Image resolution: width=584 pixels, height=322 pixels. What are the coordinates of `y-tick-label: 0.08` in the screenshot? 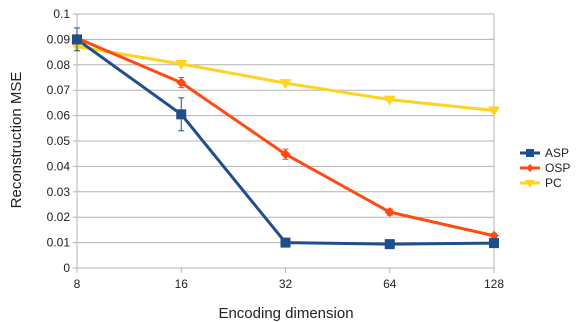 It's located at (59, 65).